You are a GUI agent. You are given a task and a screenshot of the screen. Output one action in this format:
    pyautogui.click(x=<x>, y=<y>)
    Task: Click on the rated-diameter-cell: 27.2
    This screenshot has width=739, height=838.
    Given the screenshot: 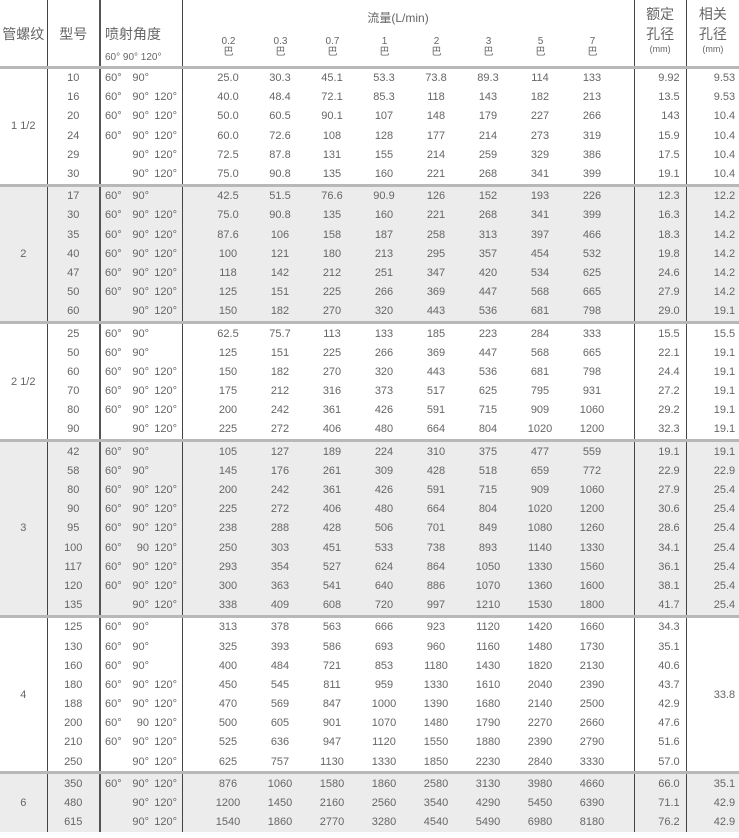 What is the action you would take?
    pyautogui.click(x=660, y=391)
    